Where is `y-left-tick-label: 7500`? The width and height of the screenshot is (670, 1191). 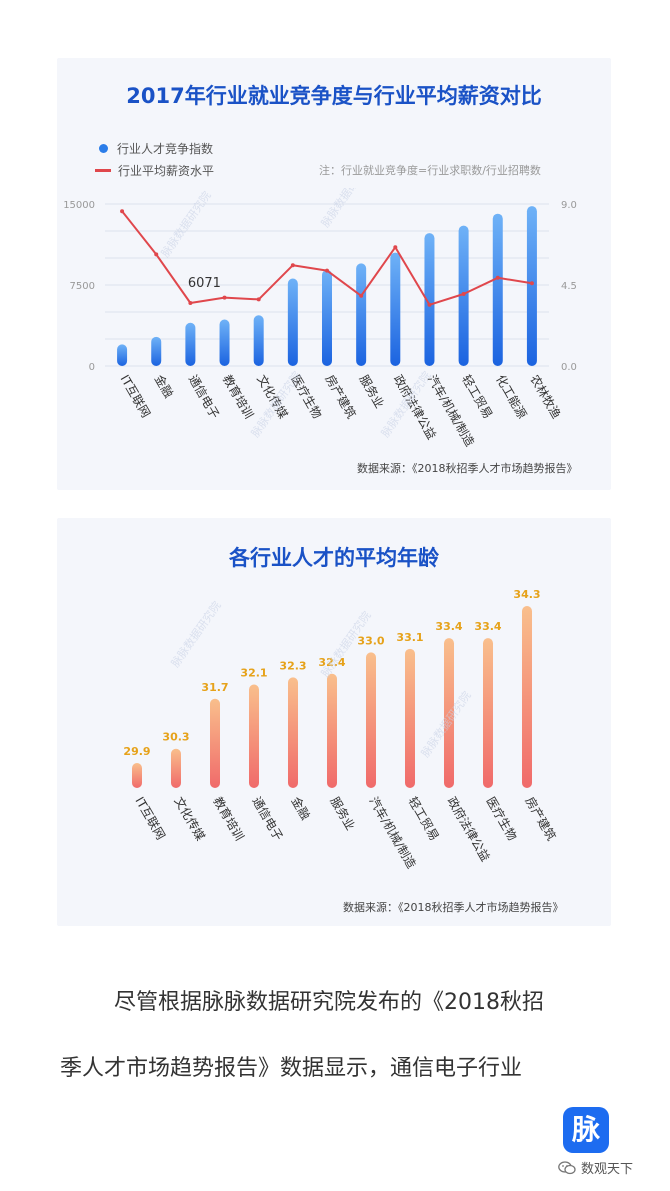 y-left-tick-label: 7500 is located at coordinates (82, 286).